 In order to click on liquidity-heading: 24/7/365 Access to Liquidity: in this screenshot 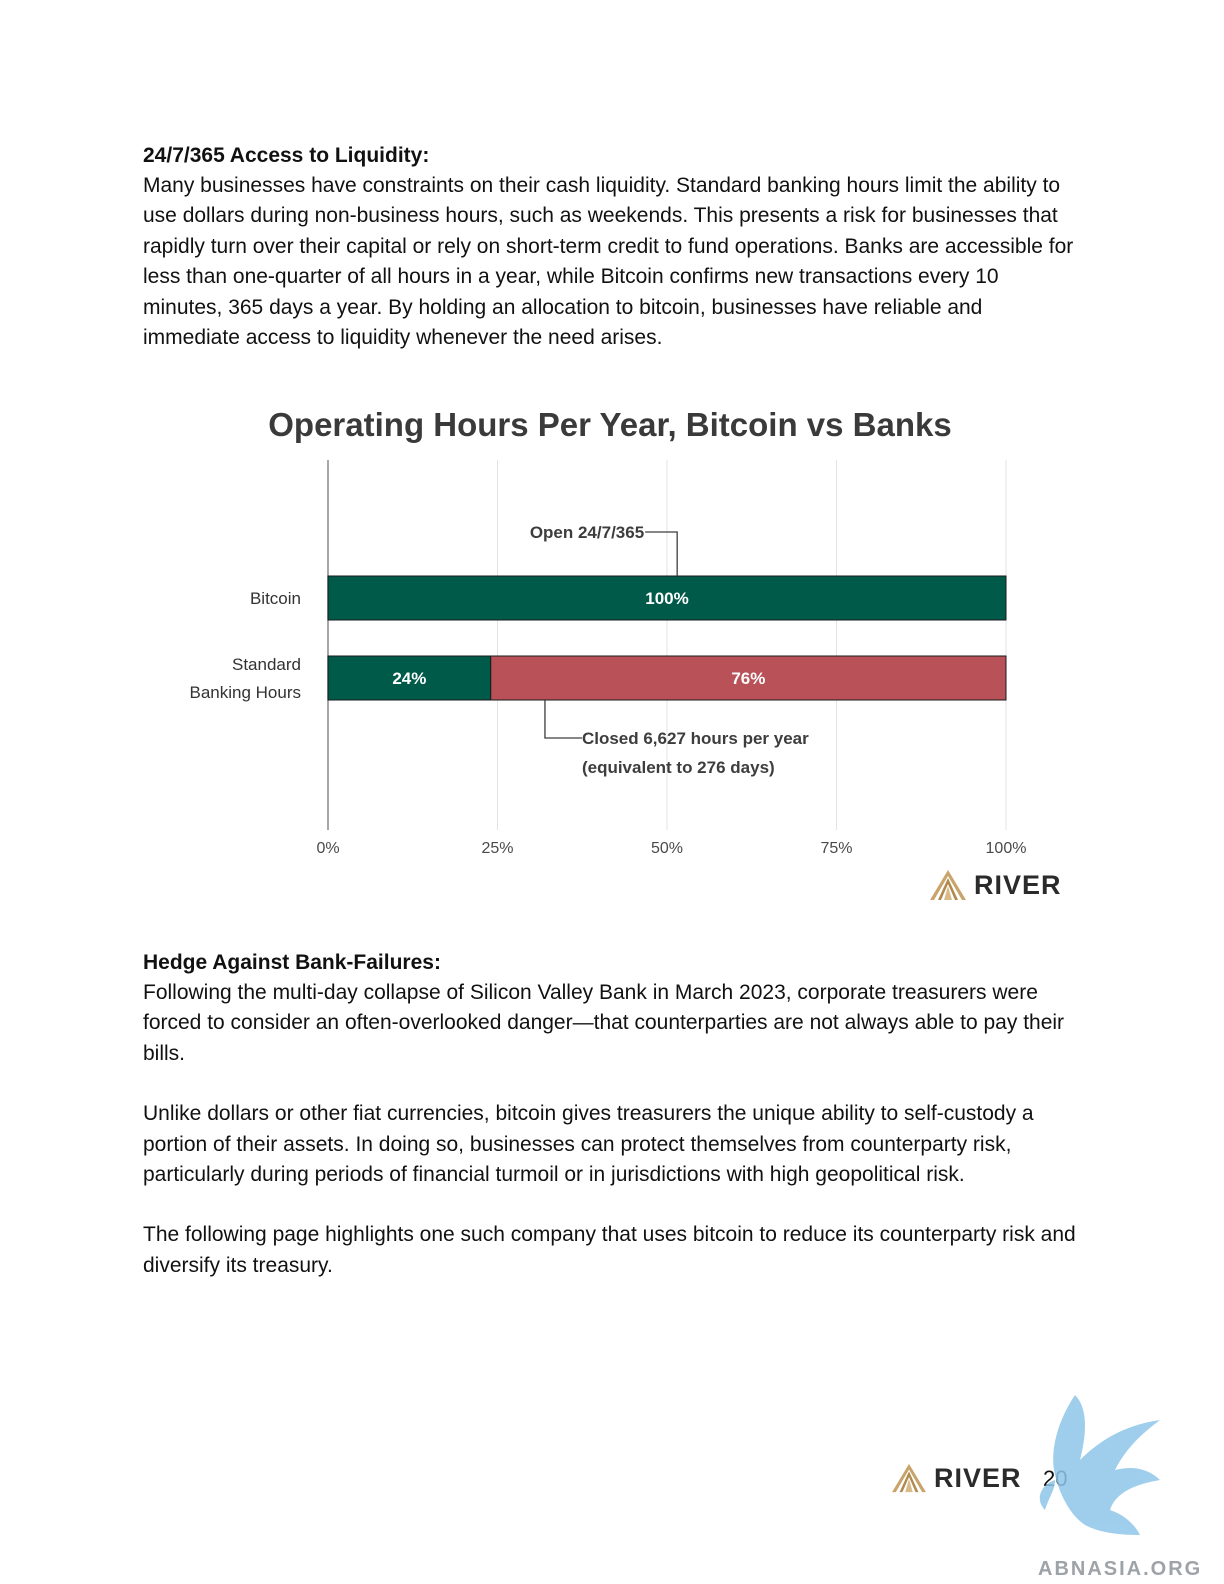, I will do `click(286, 155)`.